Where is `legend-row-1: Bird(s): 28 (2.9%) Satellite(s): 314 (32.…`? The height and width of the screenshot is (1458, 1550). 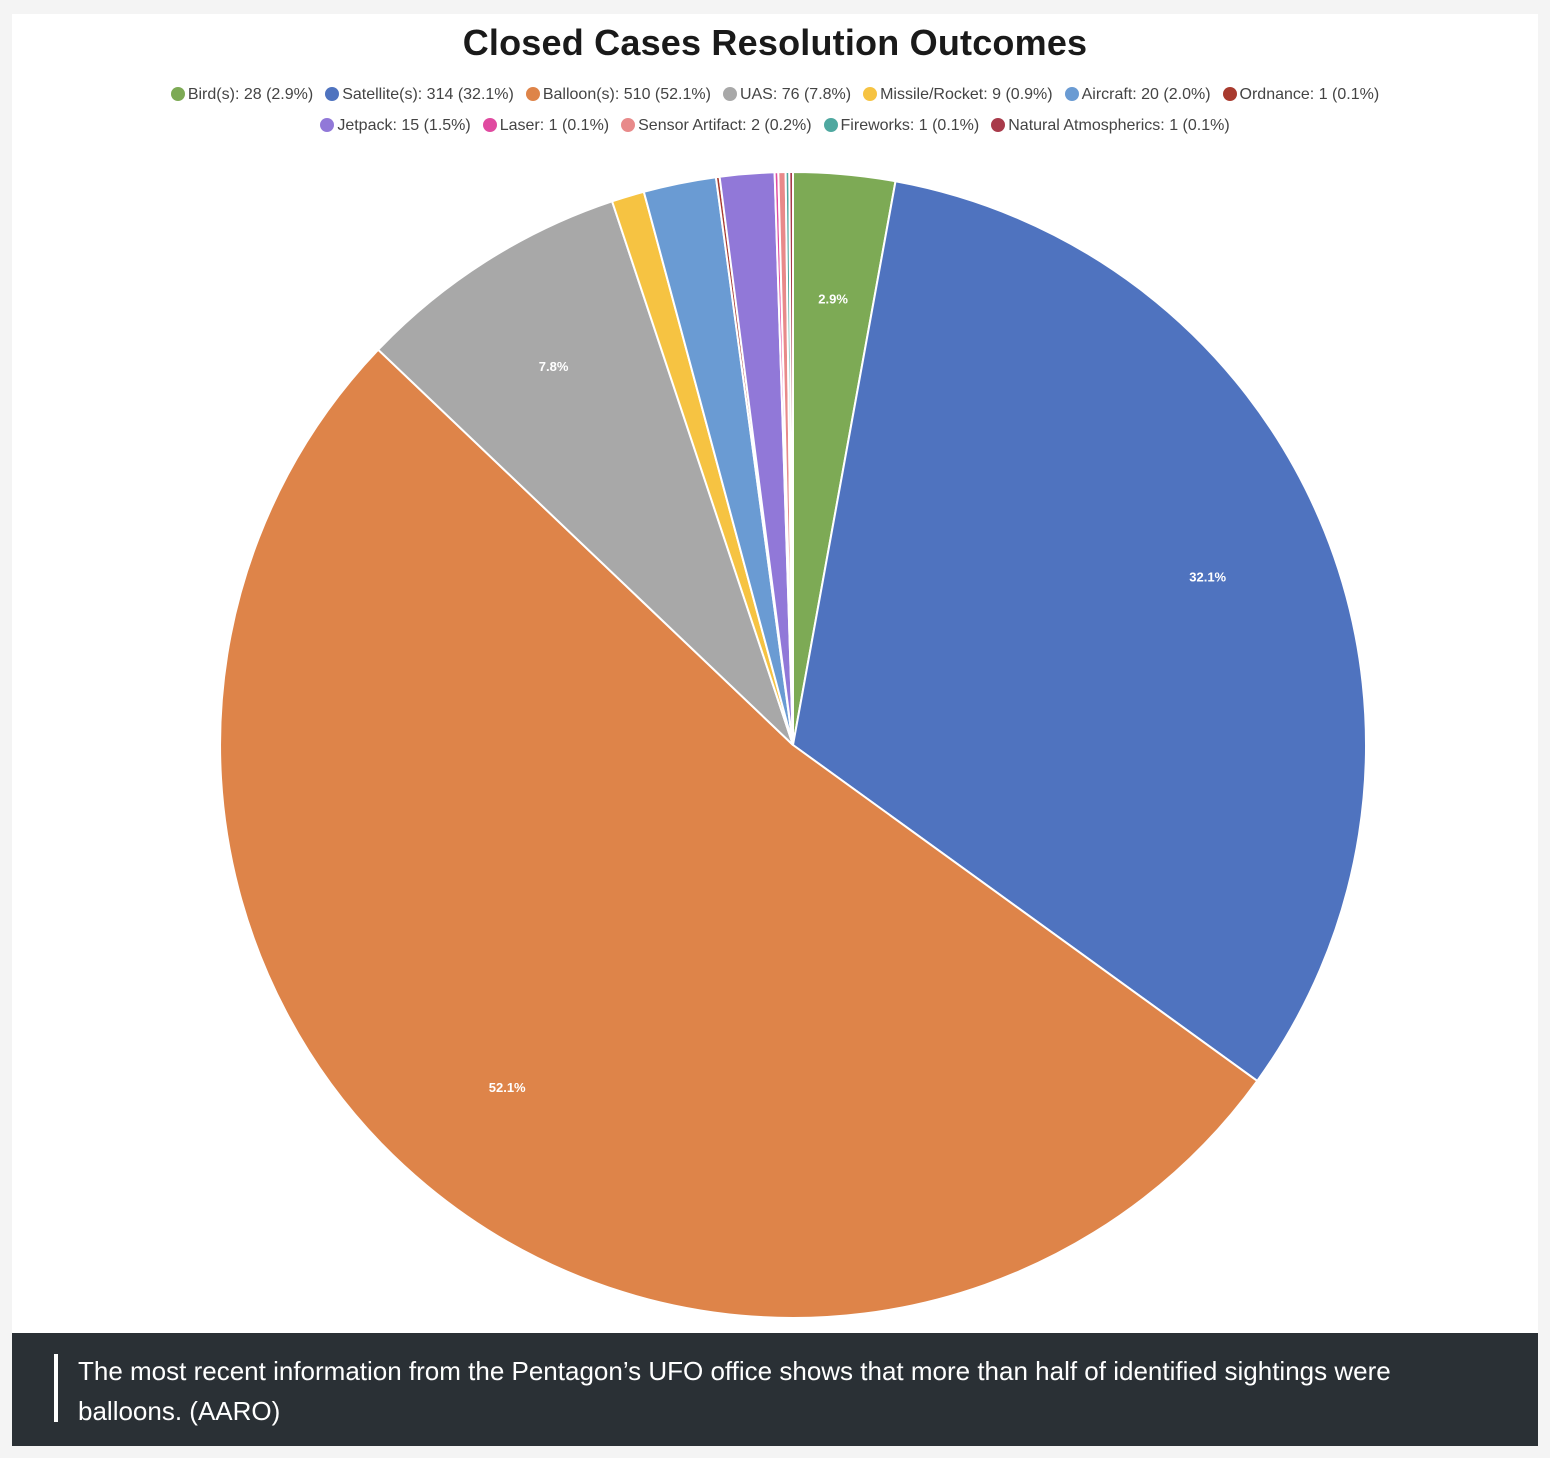
legend-row-1: Bird(s): 28 (2.9%) Satellite(s): 314 (32.… is located at coordinates (775, 95).